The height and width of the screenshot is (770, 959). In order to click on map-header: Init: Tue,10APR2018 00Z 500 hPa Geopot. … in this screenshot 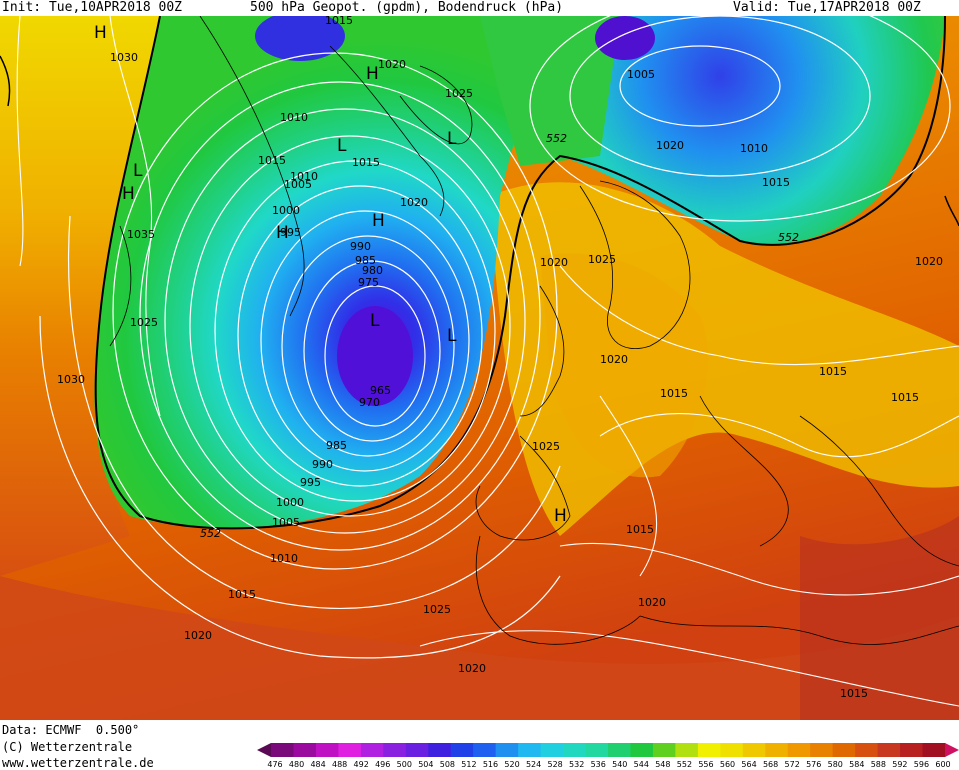, I will do `click(479, 8)`.